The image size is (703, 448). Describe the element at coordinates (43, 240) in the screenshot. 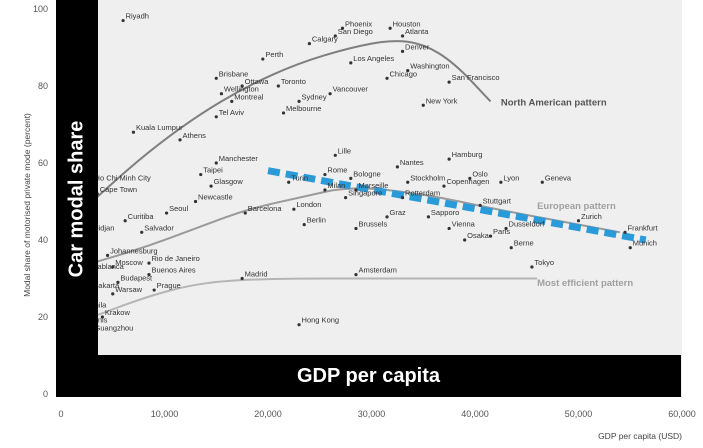

I see `y-tick-2: 40` at that location.